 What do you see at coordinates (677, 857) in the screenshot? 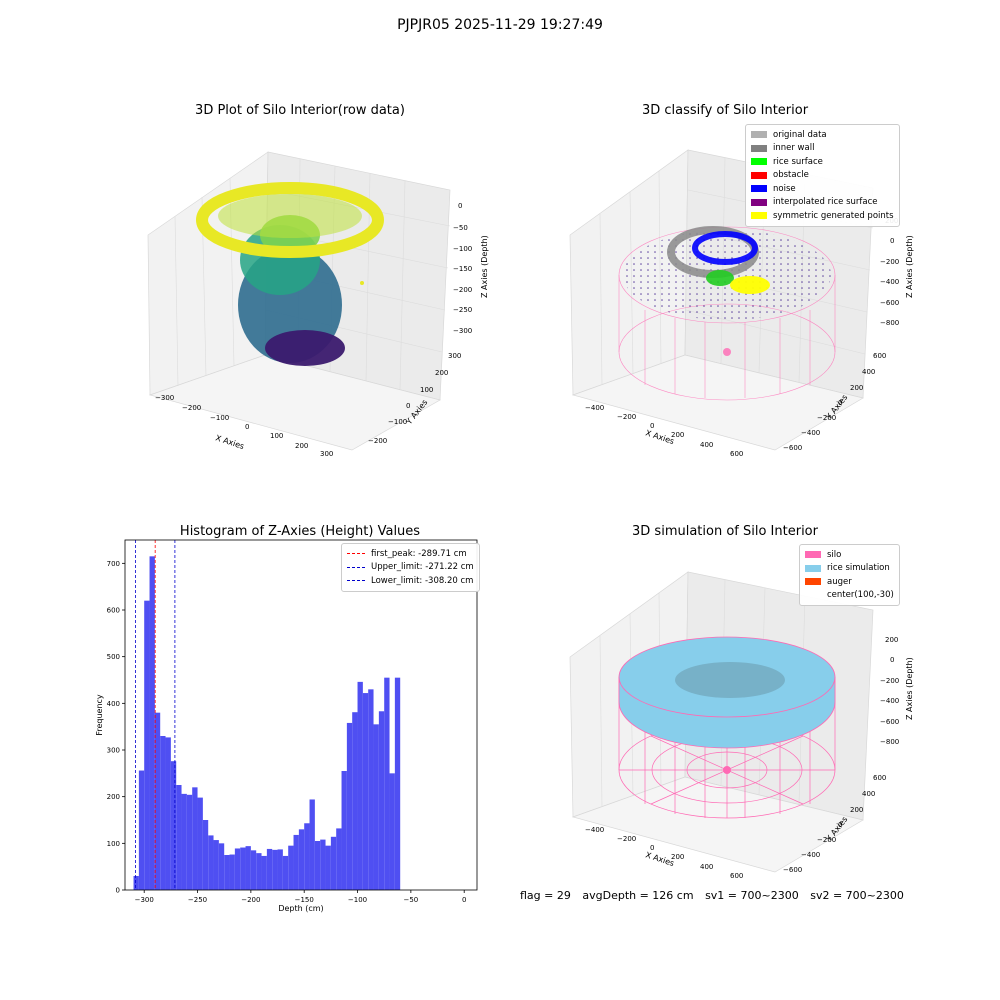
I see `simulation-xtick: 200` at bounding box center [677, 857].